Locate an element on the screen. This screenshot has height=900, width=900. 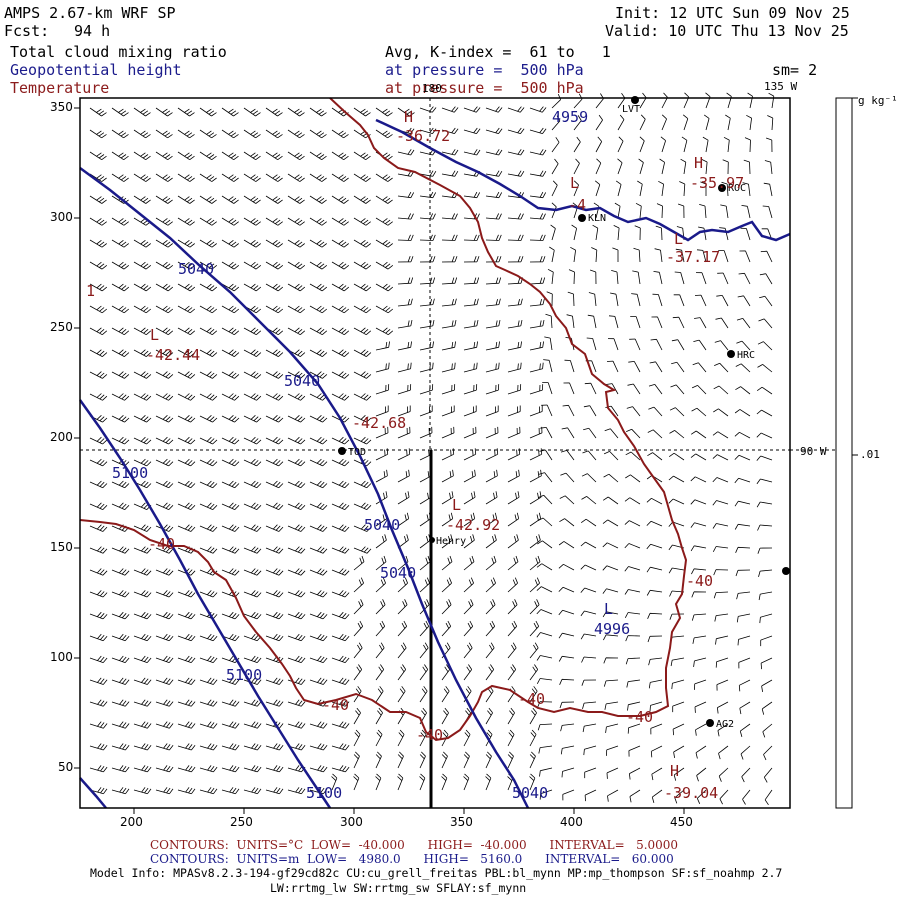
y-tick: 150 is located at coordinates (61, 547).